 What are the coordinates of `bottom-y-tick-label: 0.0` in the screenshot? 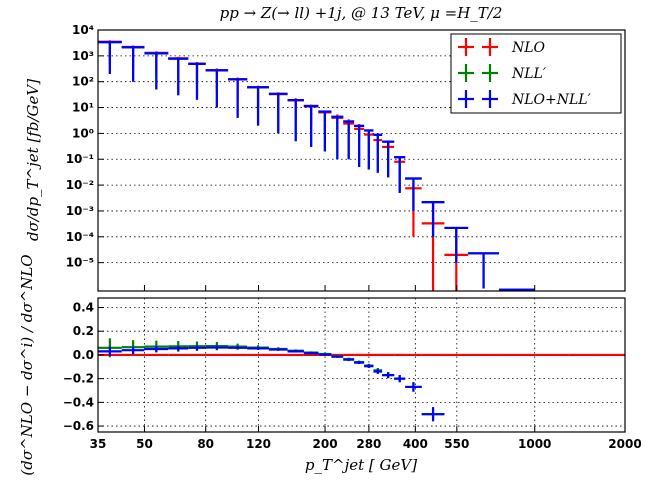 It's located at (83, 355).